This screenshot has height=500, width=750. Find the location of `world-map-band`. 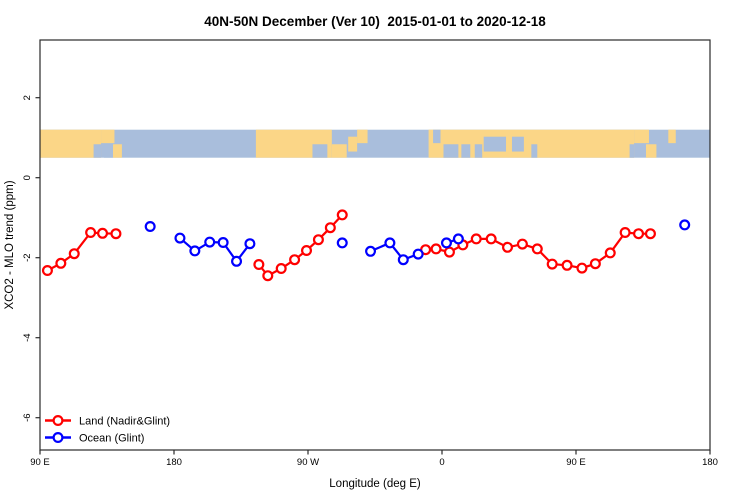

world-map-band is located at coordinates (375, 143).